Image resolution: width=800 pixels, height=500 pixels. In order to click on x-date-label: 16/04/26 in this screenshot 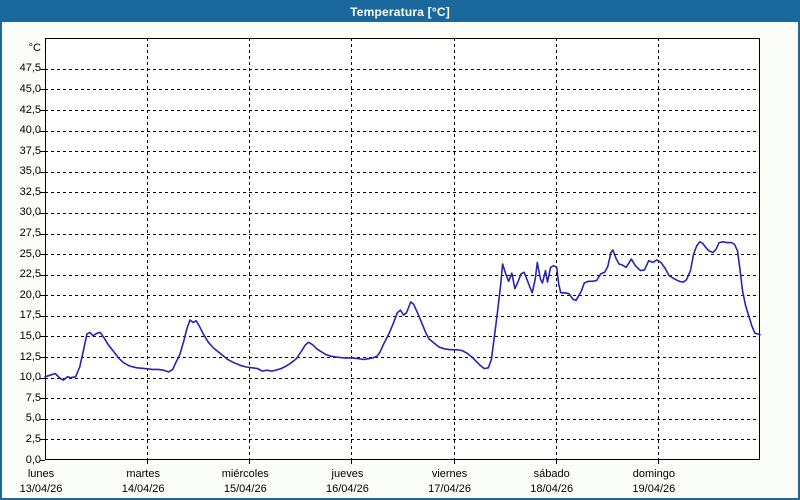, I will do `click(347, 489)`.